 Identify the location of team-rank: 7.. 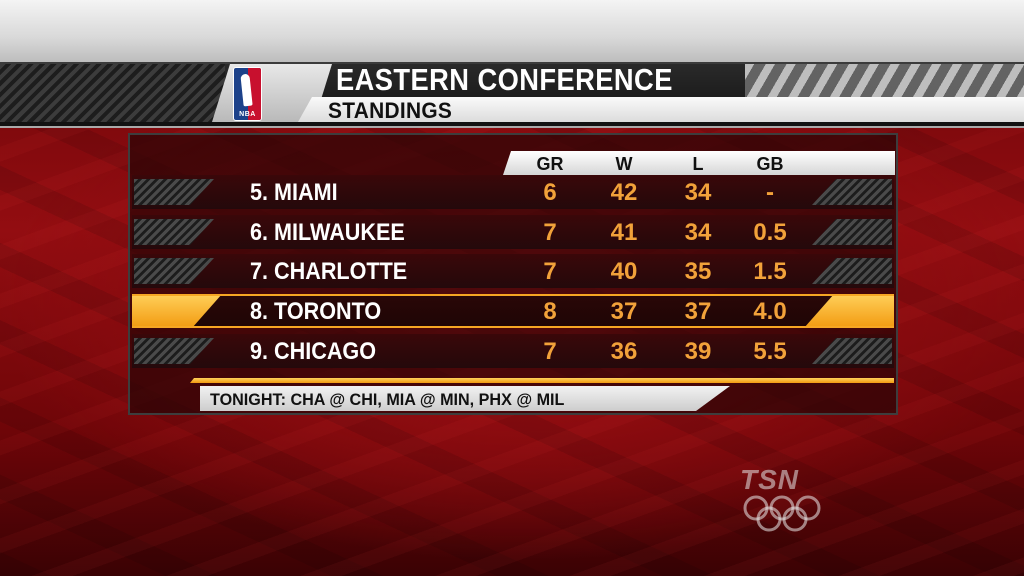
(259, 271).